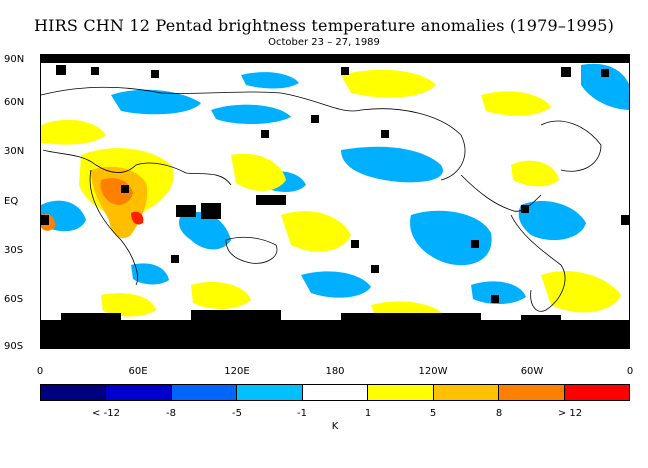 Image resolution: width=648 pixels, height=468 pixels. What do you see at coordinates (630, 371) in the screenshot?
I see `lon-label-0-end: 0` at bounding box center [630, 371].